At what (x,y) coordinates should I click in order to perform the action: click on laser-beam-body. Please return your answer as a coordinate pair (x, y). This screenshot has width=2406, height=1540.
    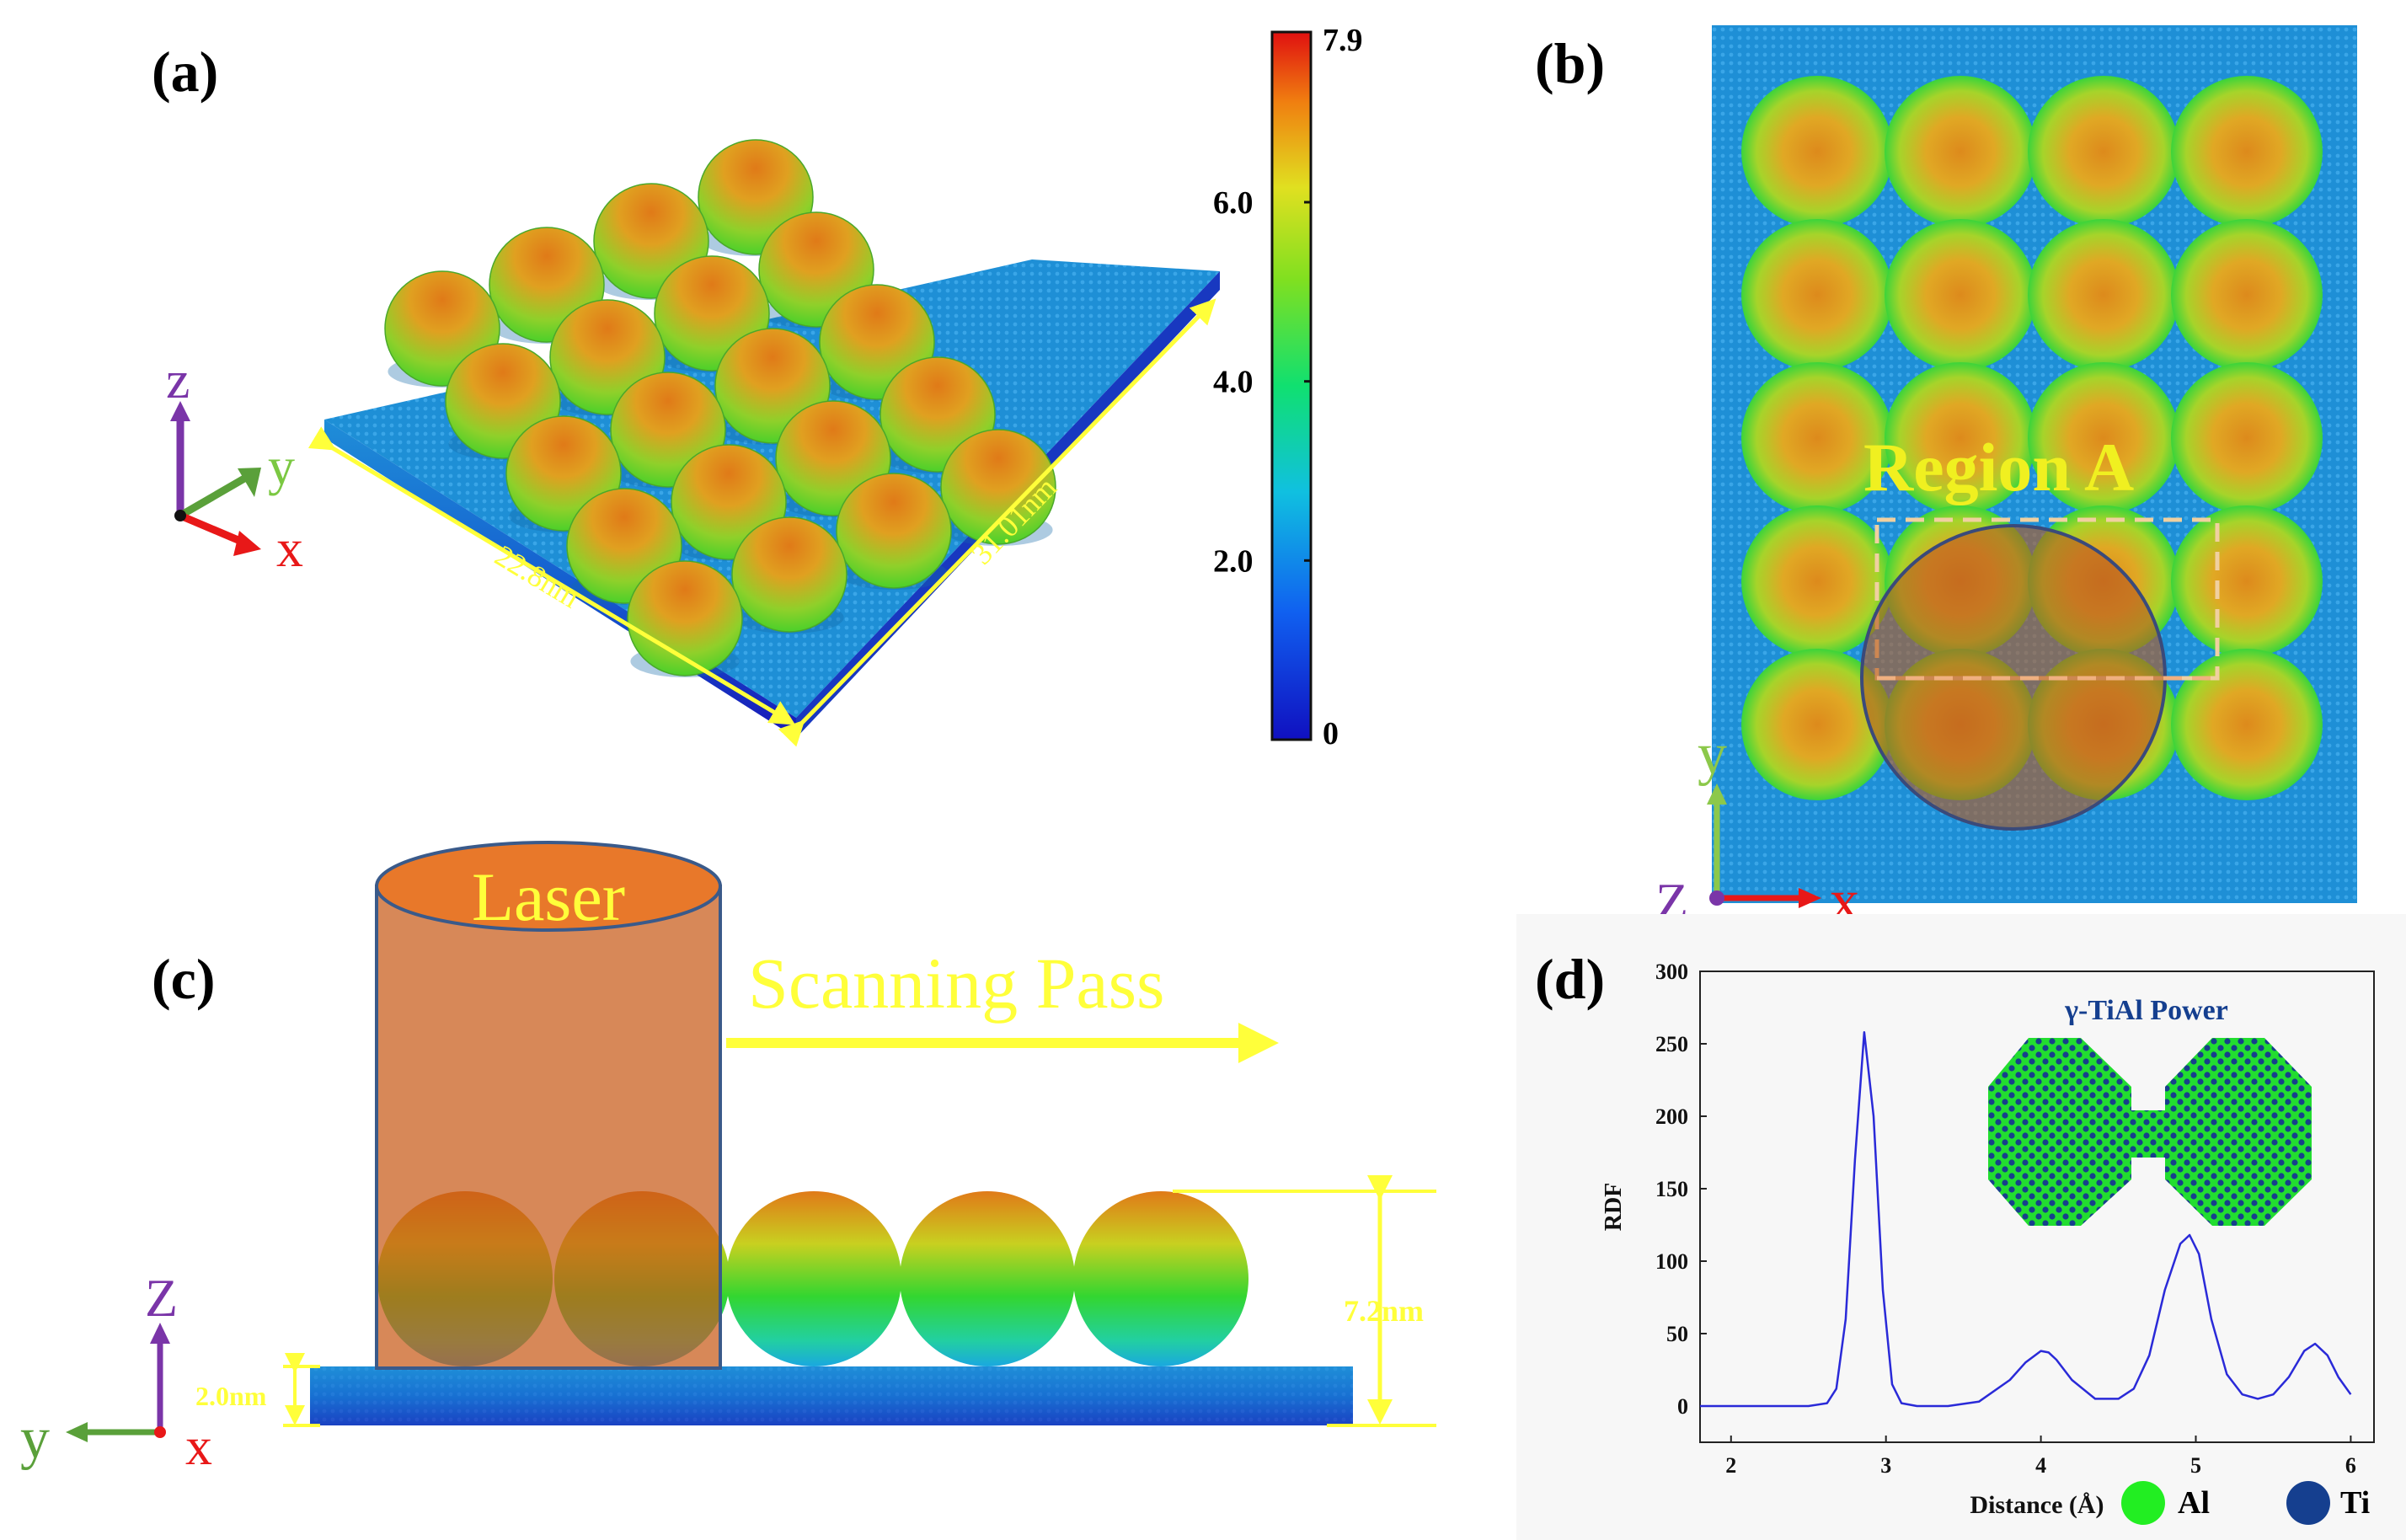
    Looking at the image, I should click on (548, 1127).